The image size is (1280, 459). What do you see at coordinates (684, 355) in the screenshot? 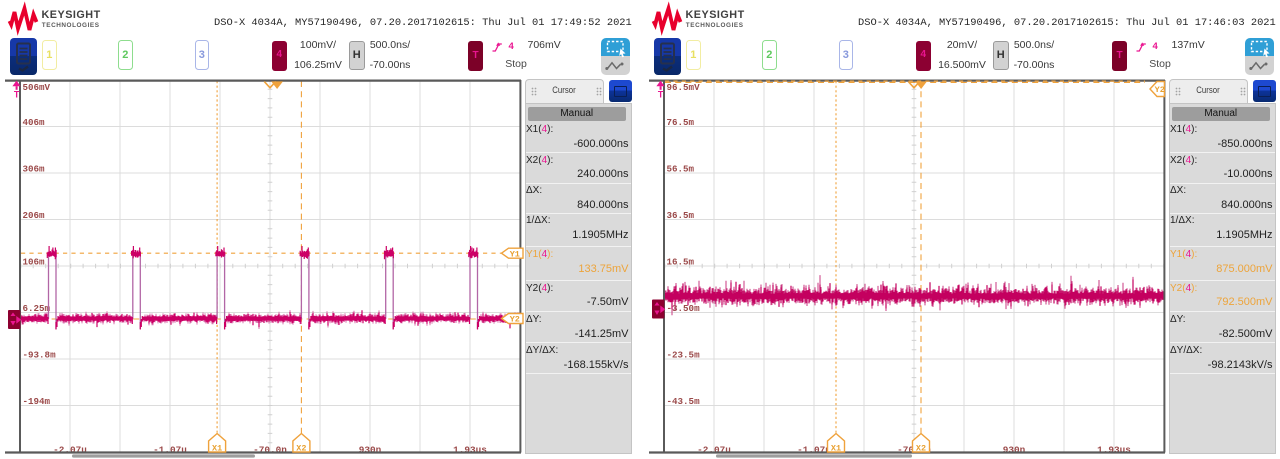
I see `svg-text: -23.5m` at bounding box center [684, 355].